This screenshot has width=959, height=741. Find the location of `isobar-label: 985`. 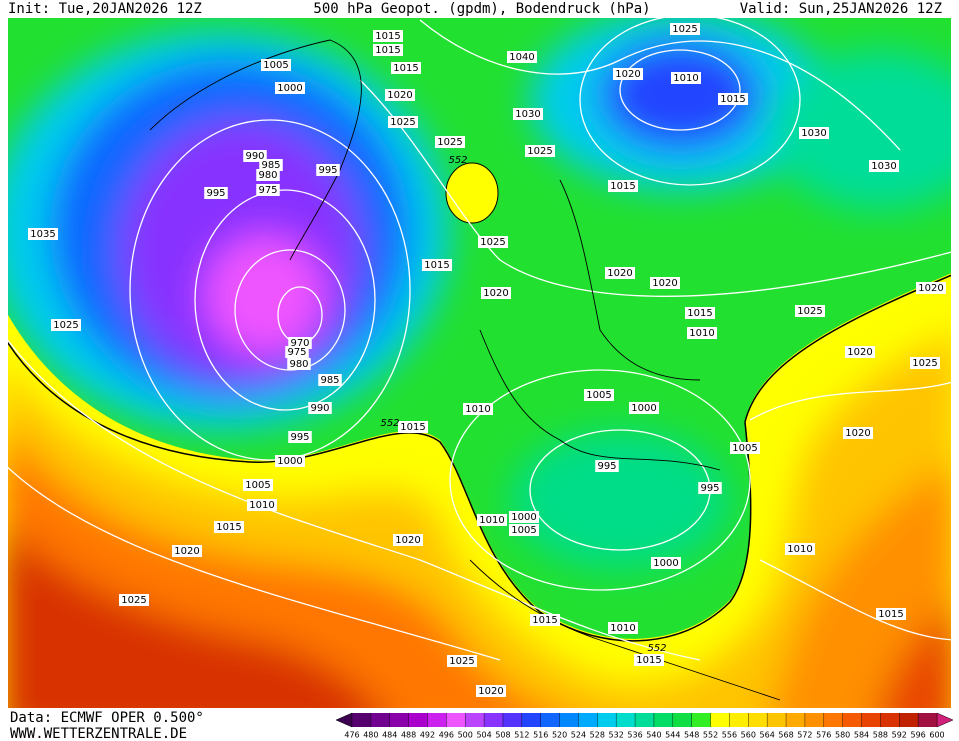

isobar-label: 985 is located at coordinates (329, 380).